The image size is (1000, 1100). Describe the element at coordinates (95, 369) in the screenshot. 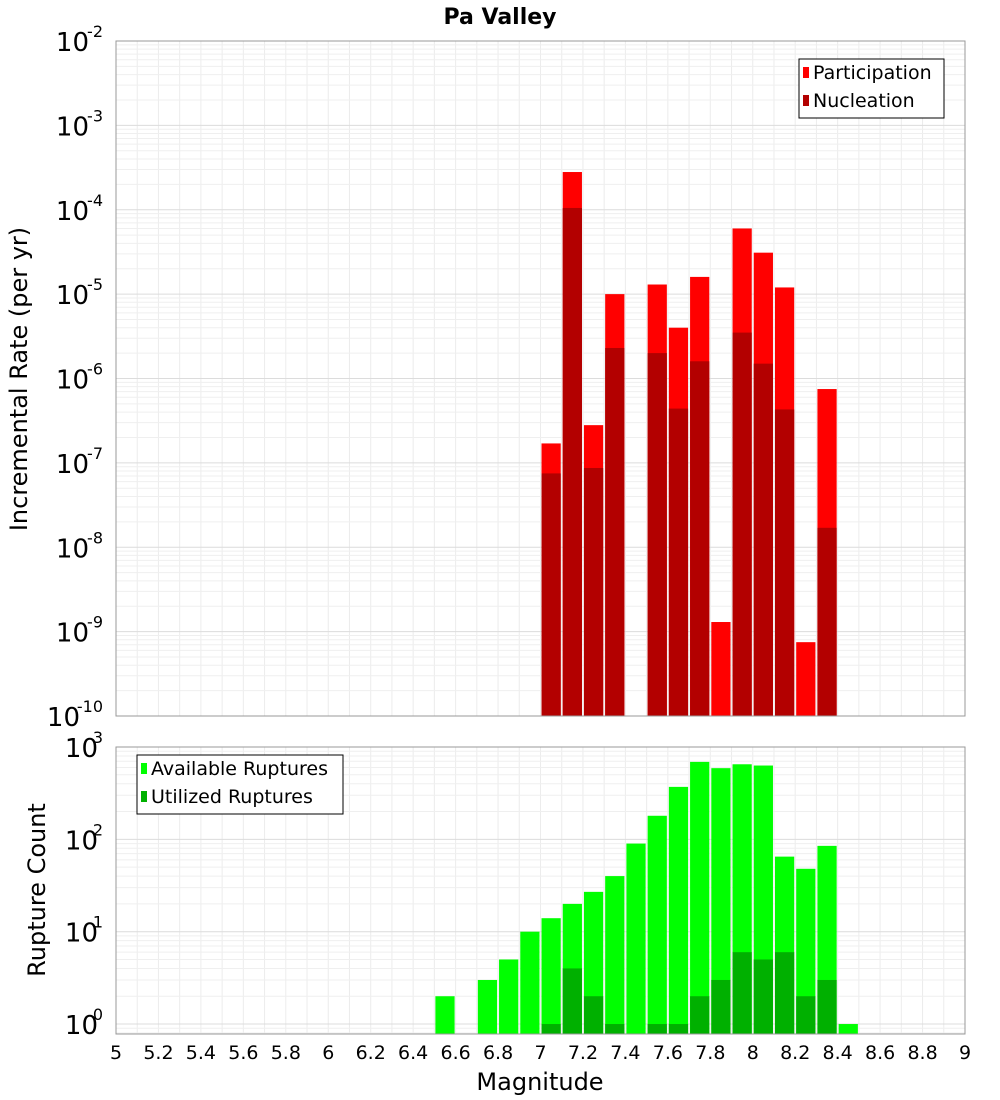

I see `rate-y-tick-exponent: -6` at that location.